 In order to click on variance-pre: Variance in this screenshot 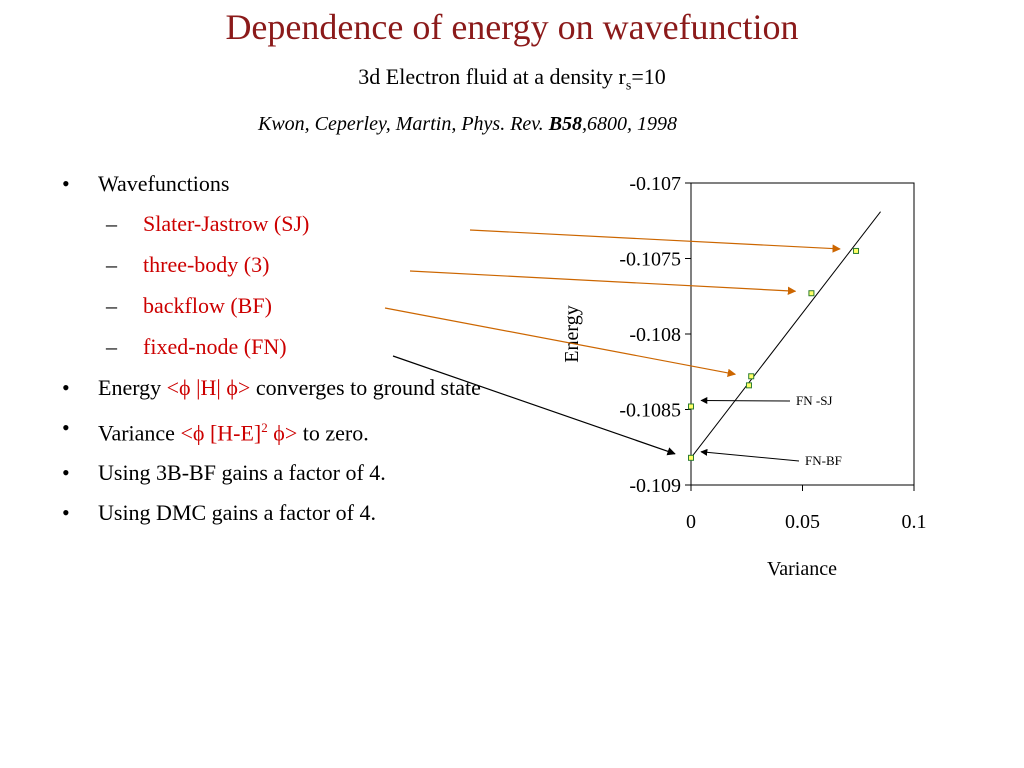, I will do `click(139, 433)`.